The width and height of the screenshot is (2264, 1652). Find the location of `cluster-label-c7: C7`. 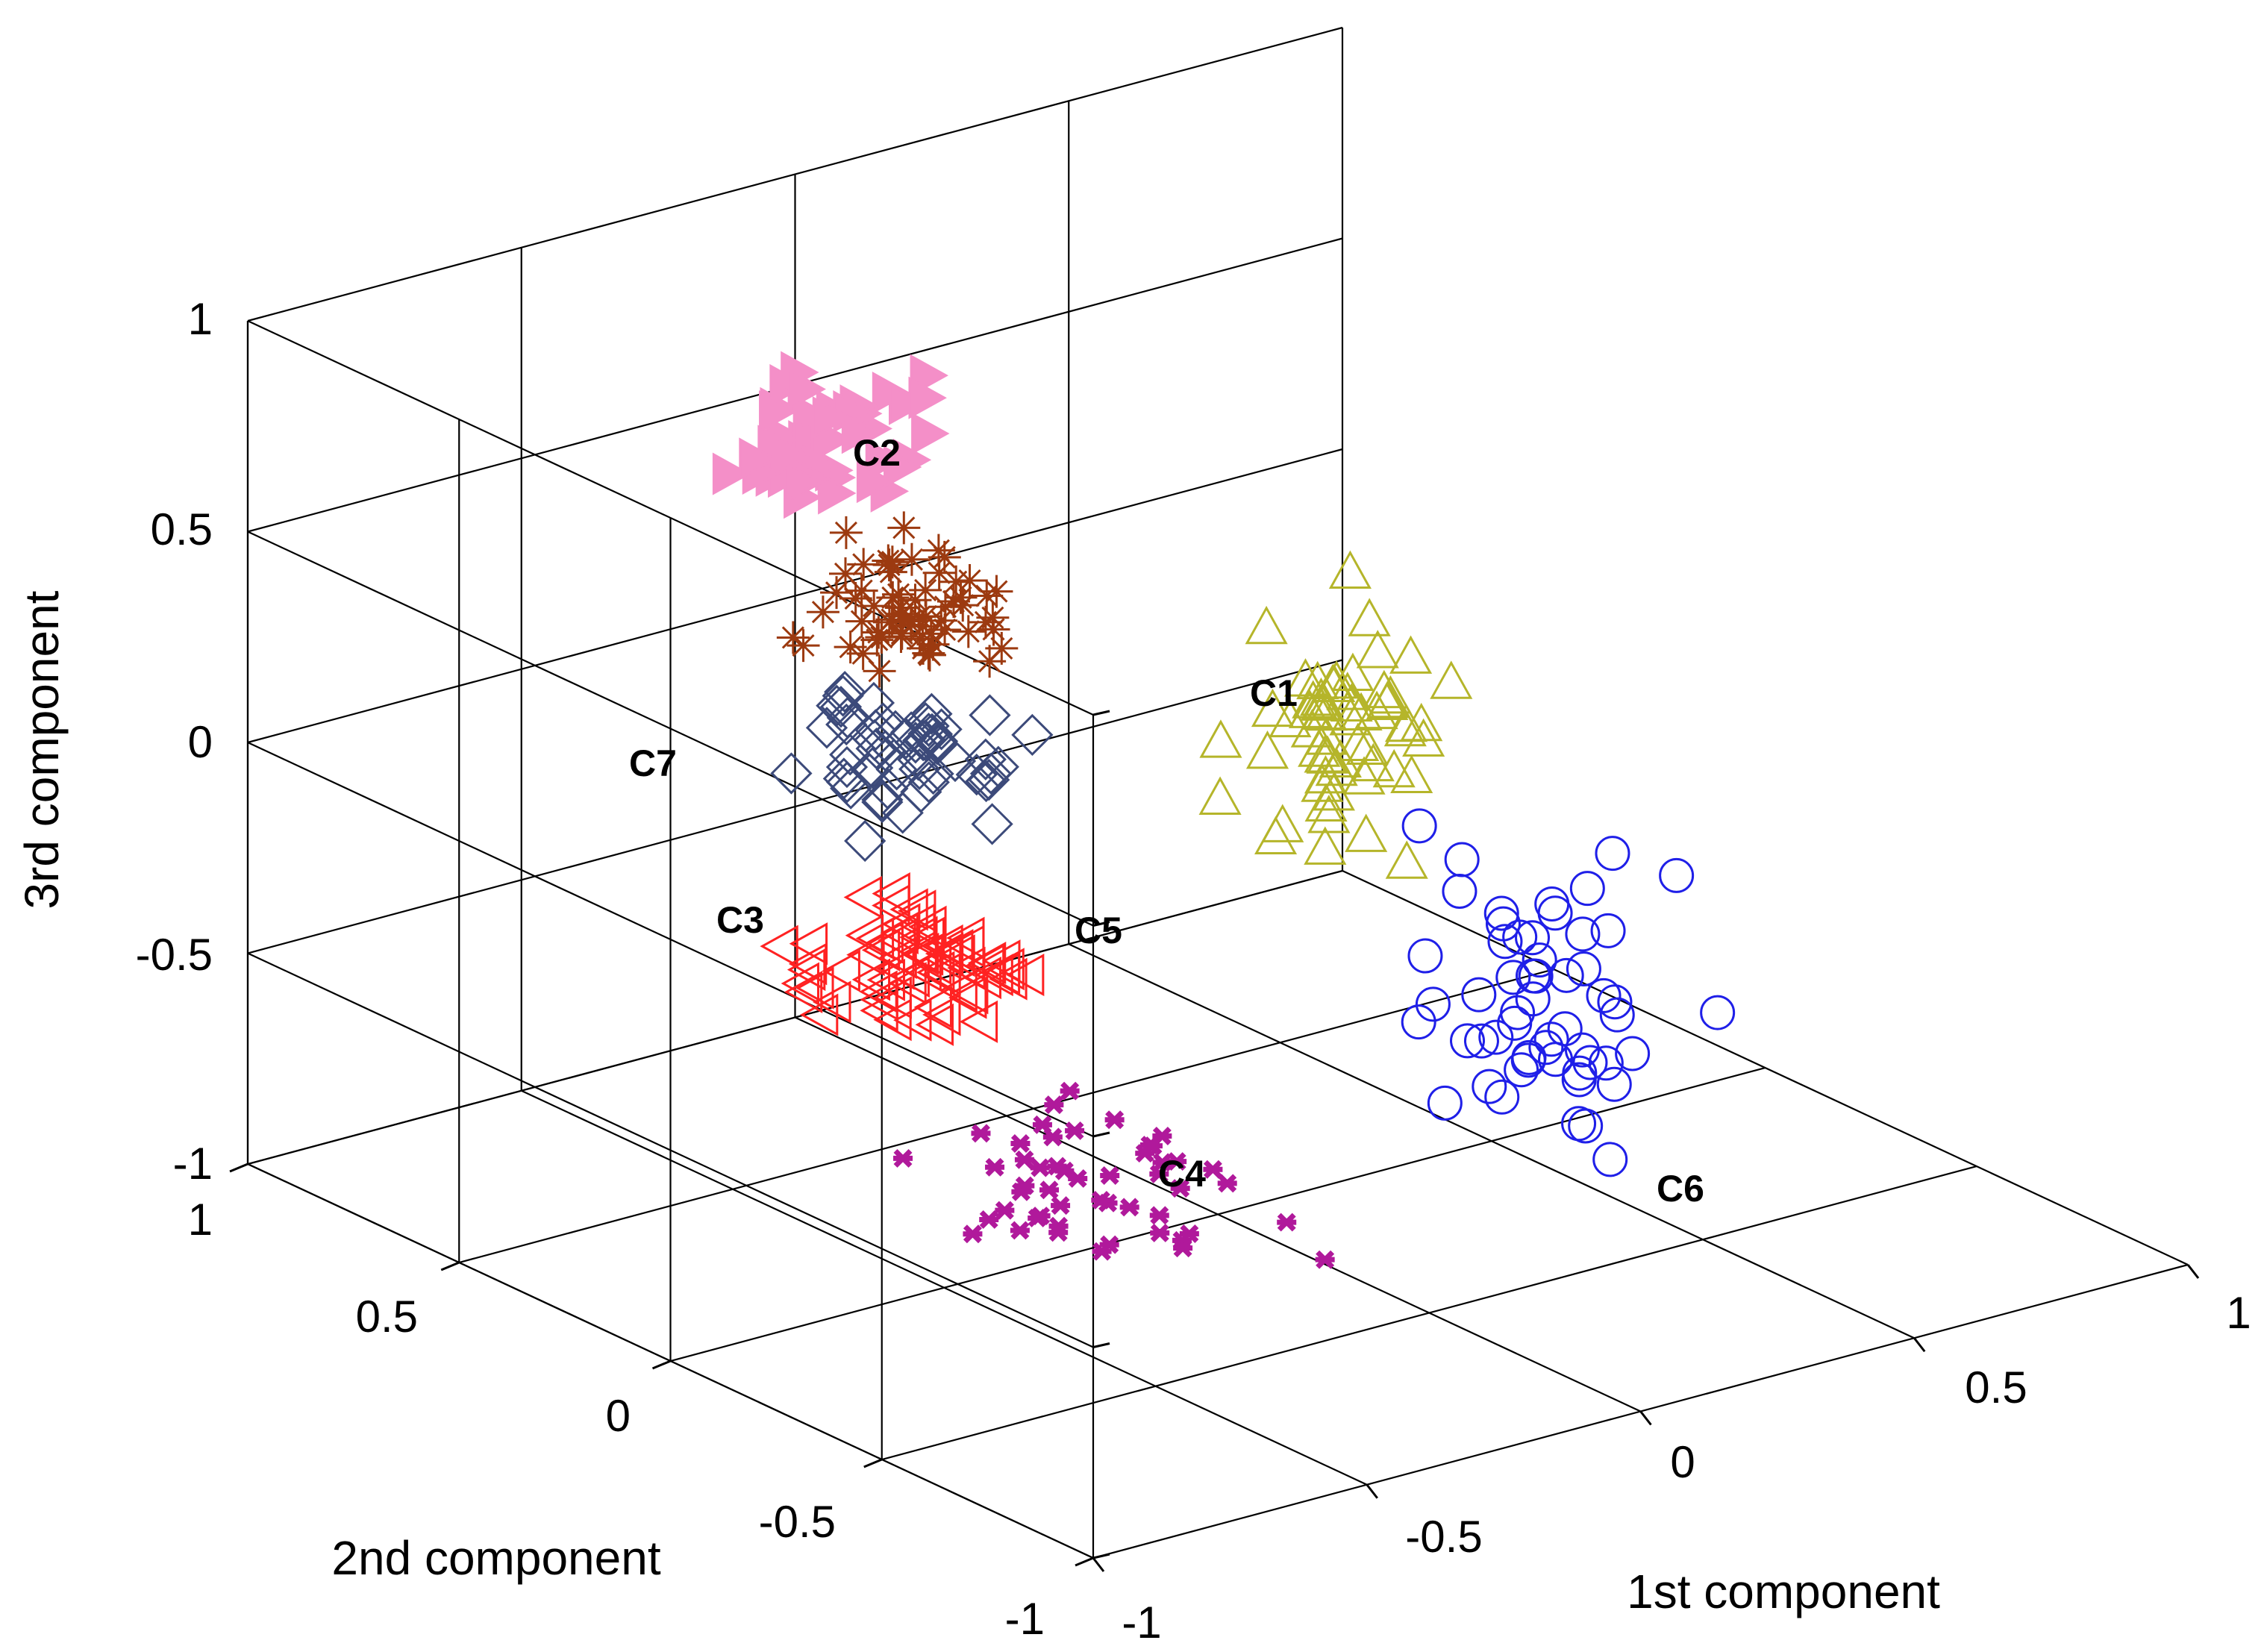

cluster-label-c7: C7 is located at coordinates (653, 763).